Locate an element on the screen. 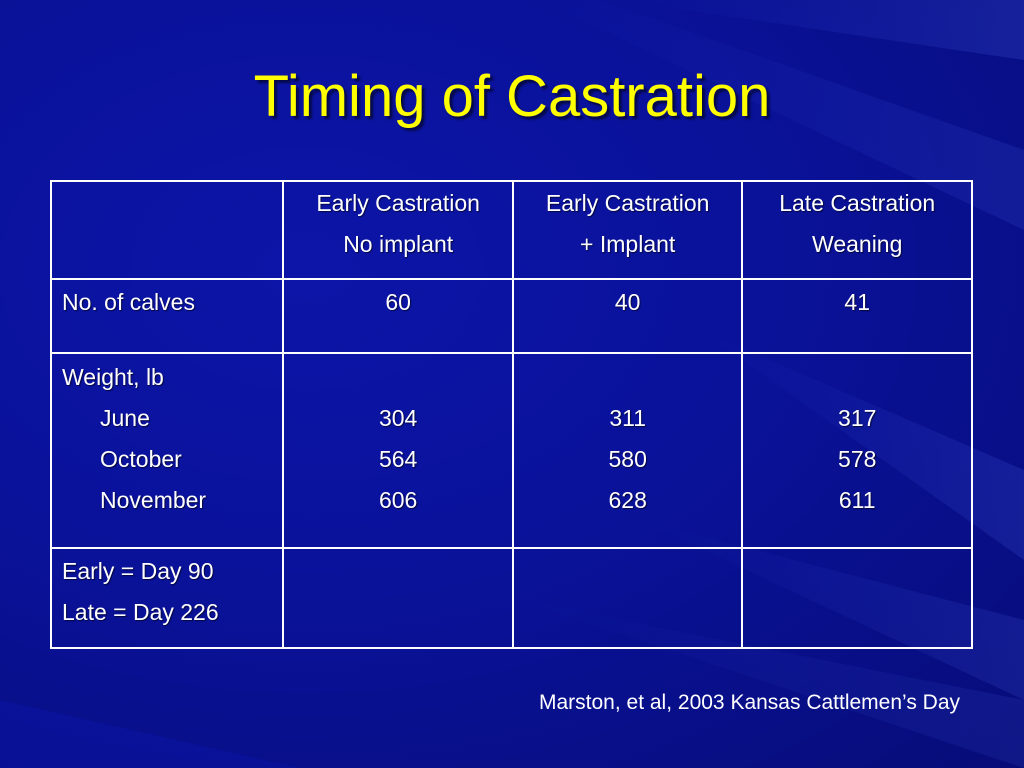  row-label: Weight, lb is located at coordinates (113, 377).